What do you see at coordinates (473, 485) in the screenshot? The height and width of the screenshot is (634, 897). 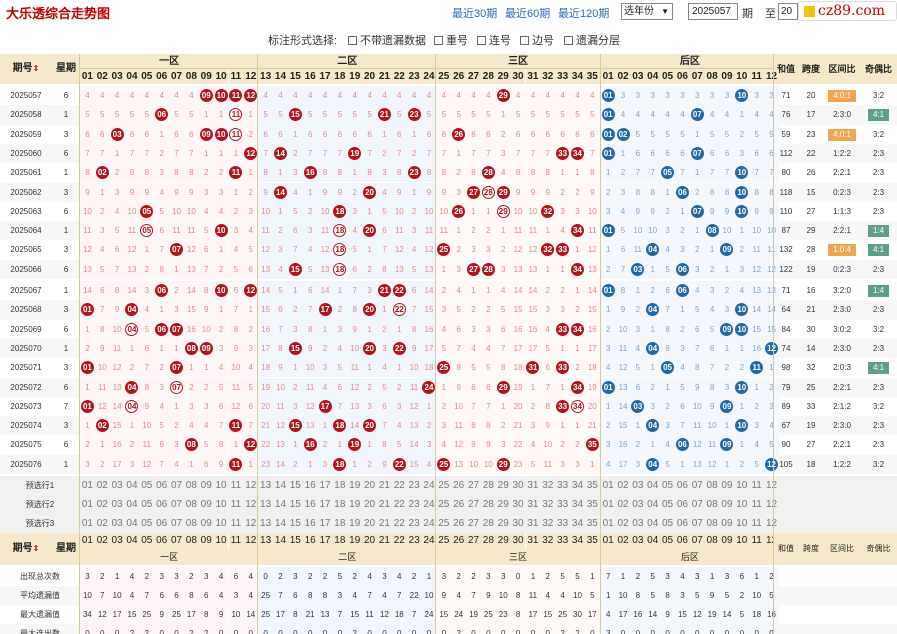 I see `preselect-number: 27` at bounding box center [473, 485].